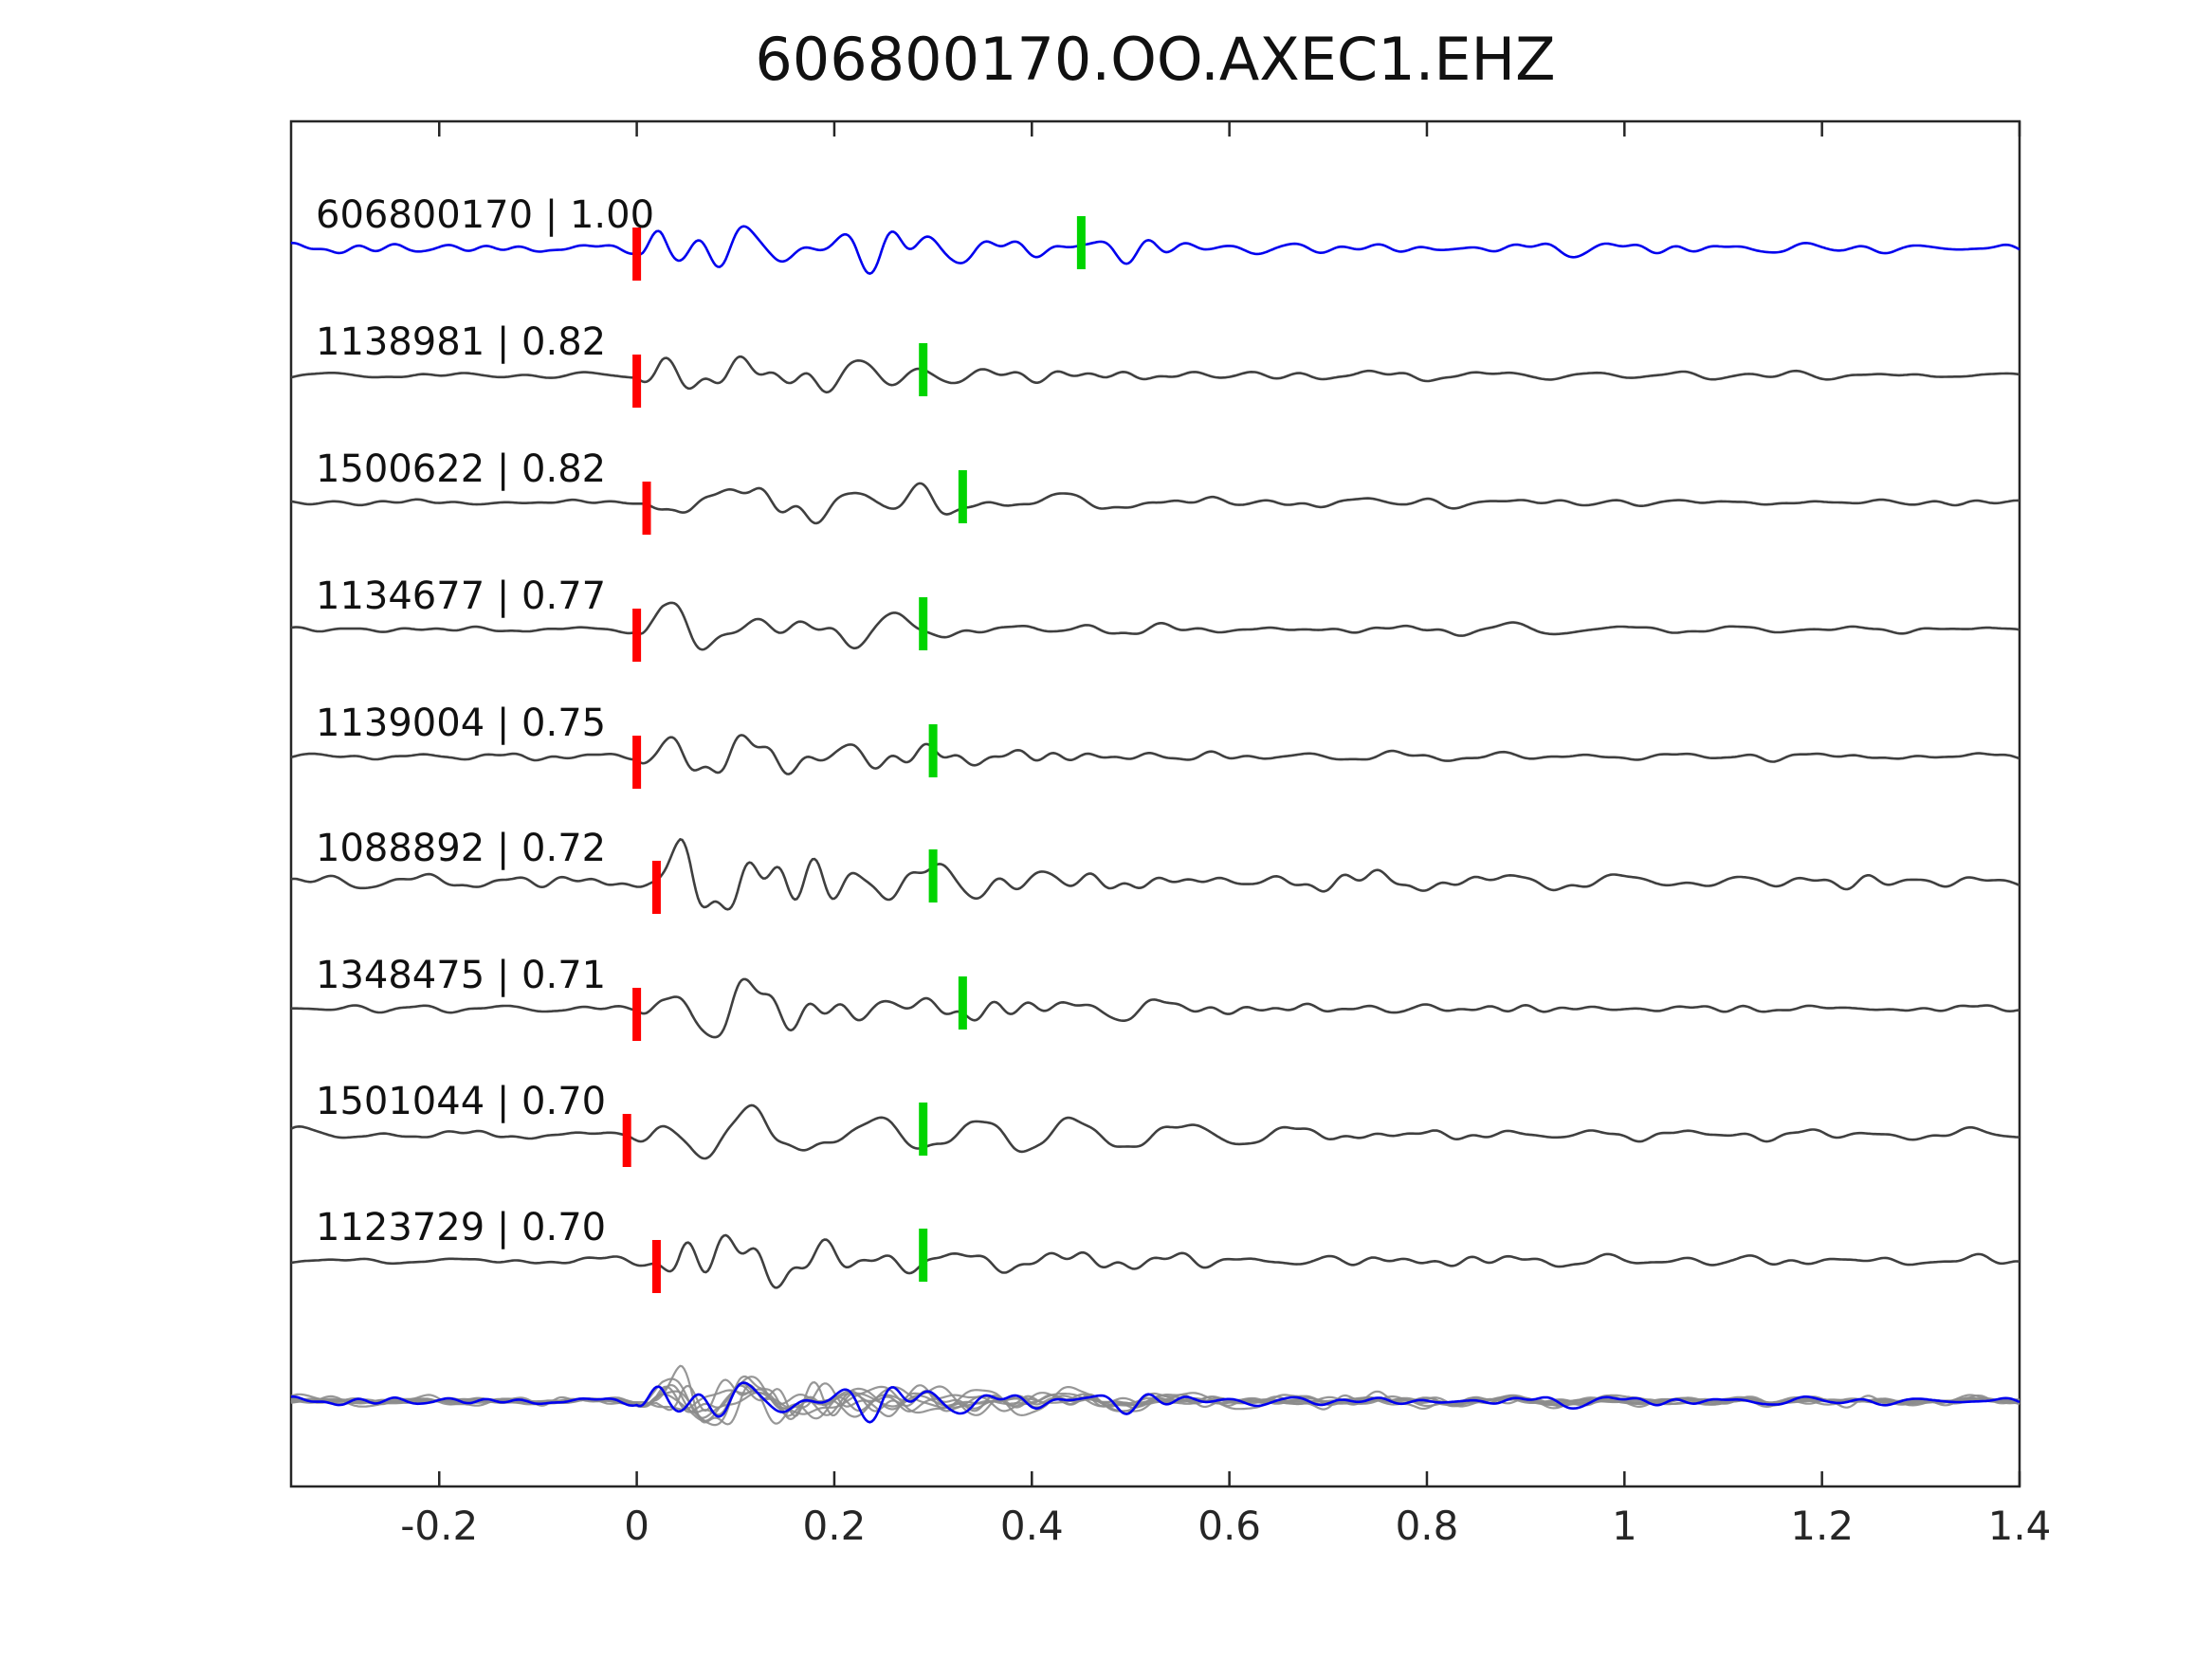 Image resolution: width=2212 pixels, height=1659 pixels. What do you see at coordinates (461, 469) in the screenshot?
I see `trace-label: 1500622 | 0.82` at bounding box center [461, 469].